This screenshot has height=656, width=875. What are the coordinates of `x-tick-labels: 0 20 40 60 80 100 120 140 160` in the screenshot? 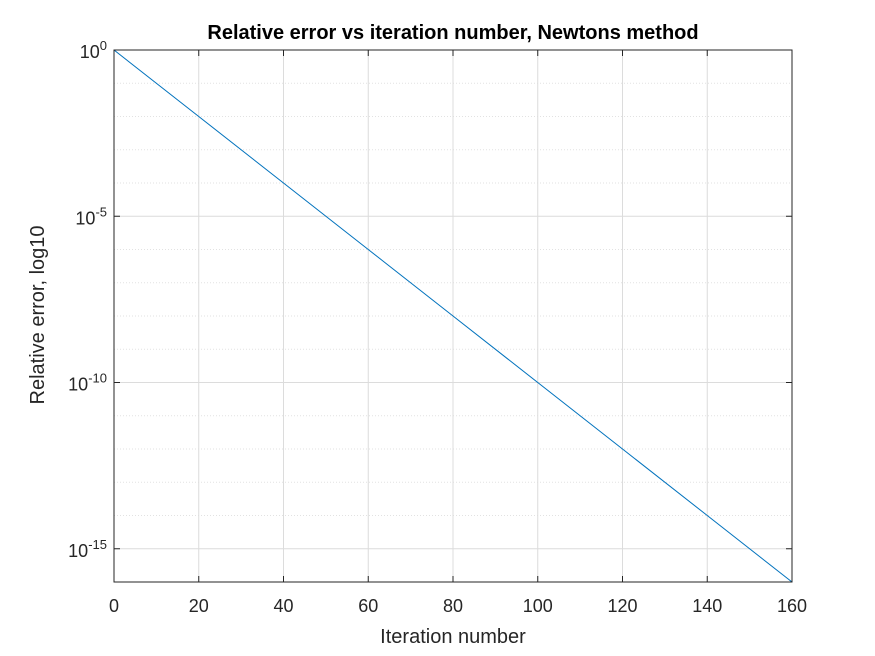 It's located at (458, 606).